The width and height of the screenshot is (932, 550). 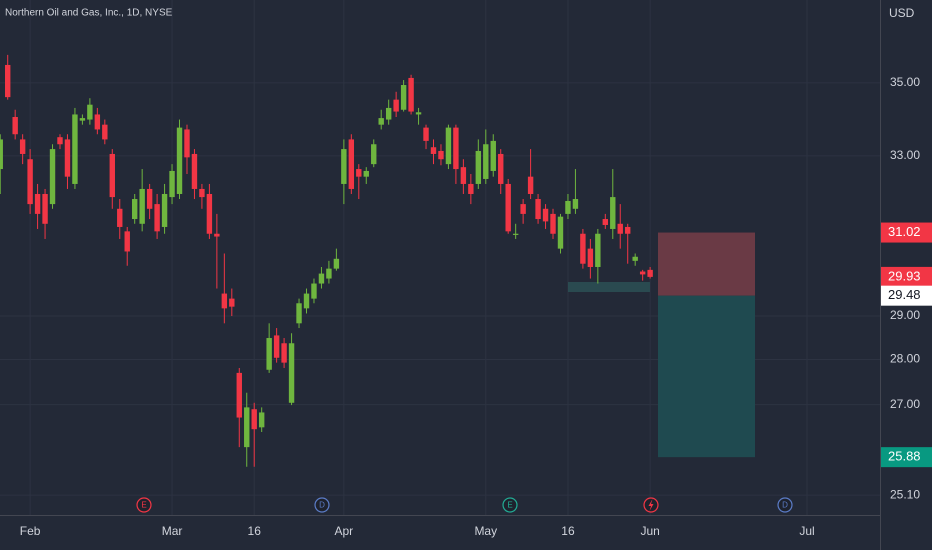 I want to click on range-box, so click(x=609, y=287).